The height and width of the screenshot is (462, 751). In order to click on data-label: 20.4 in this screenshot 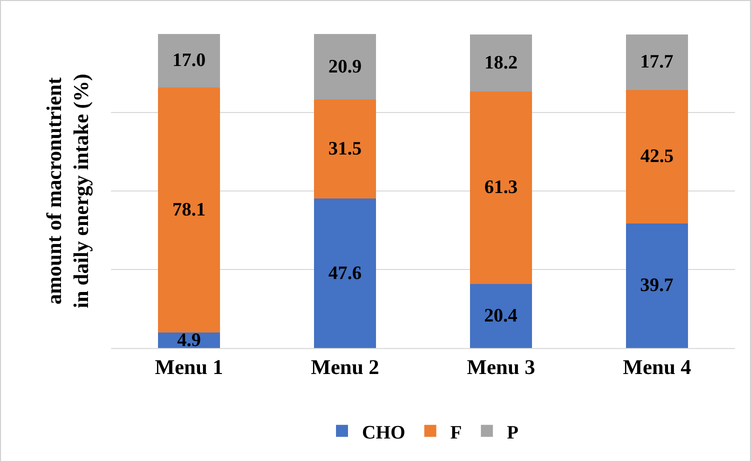, I will do `click(501, 315)`.